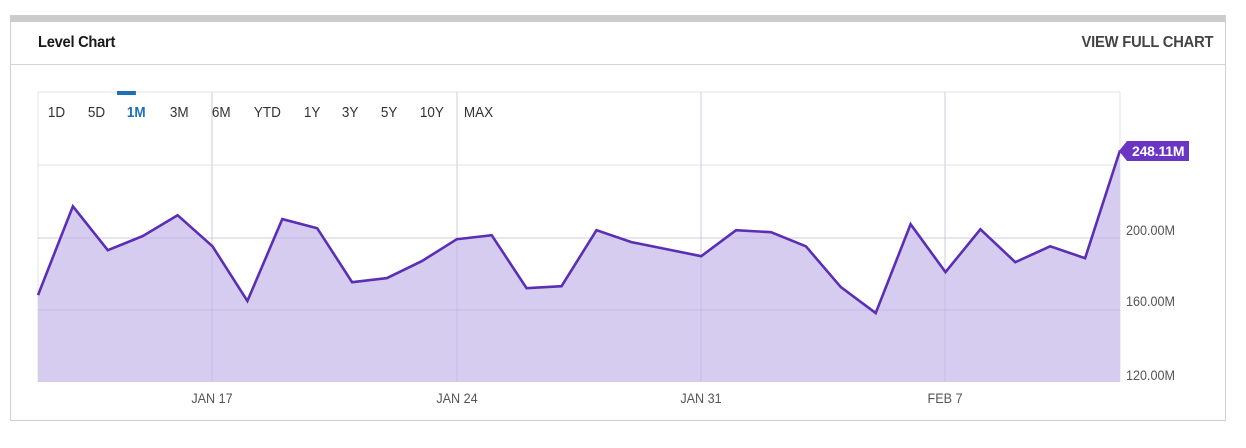 This screenshot has height=448, width=1246. Describe the element at coordinates (1151, 301) in the screenshot. I see `y-tick-label: 160.00M` at that location.